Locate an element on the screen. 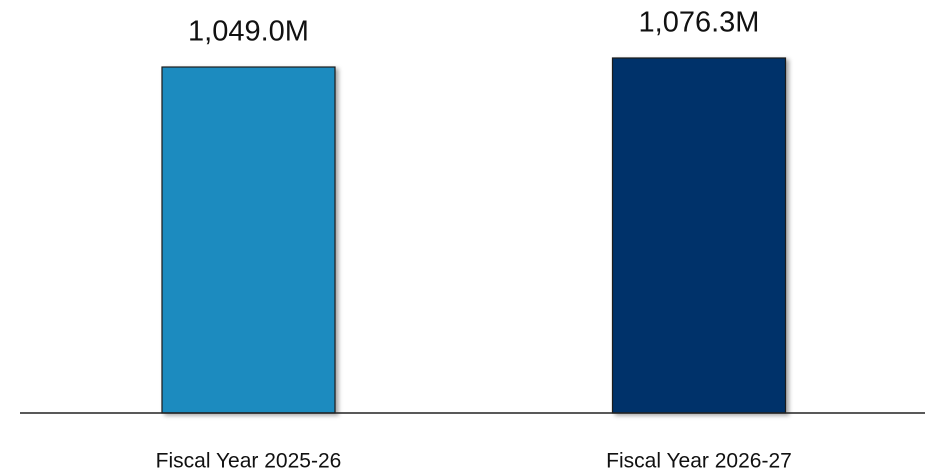 The image size is (936, 476). value-label: 1,076.3M is located at coordinates (699, 23).